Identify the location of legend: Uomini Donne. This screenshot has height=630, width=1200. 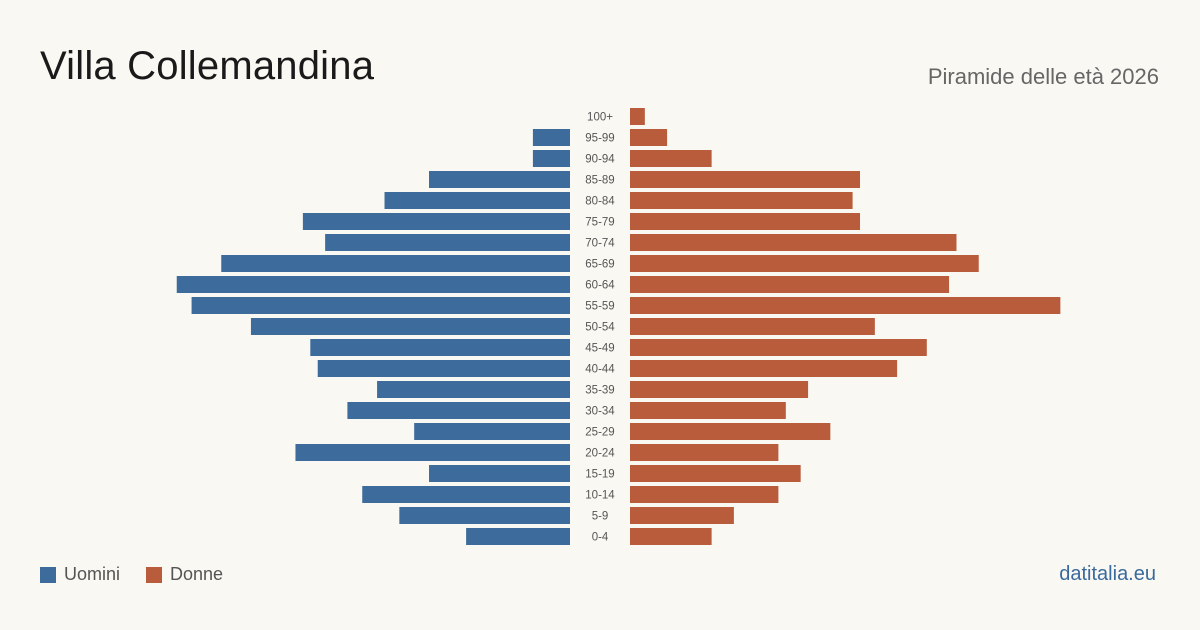
(144, 574).